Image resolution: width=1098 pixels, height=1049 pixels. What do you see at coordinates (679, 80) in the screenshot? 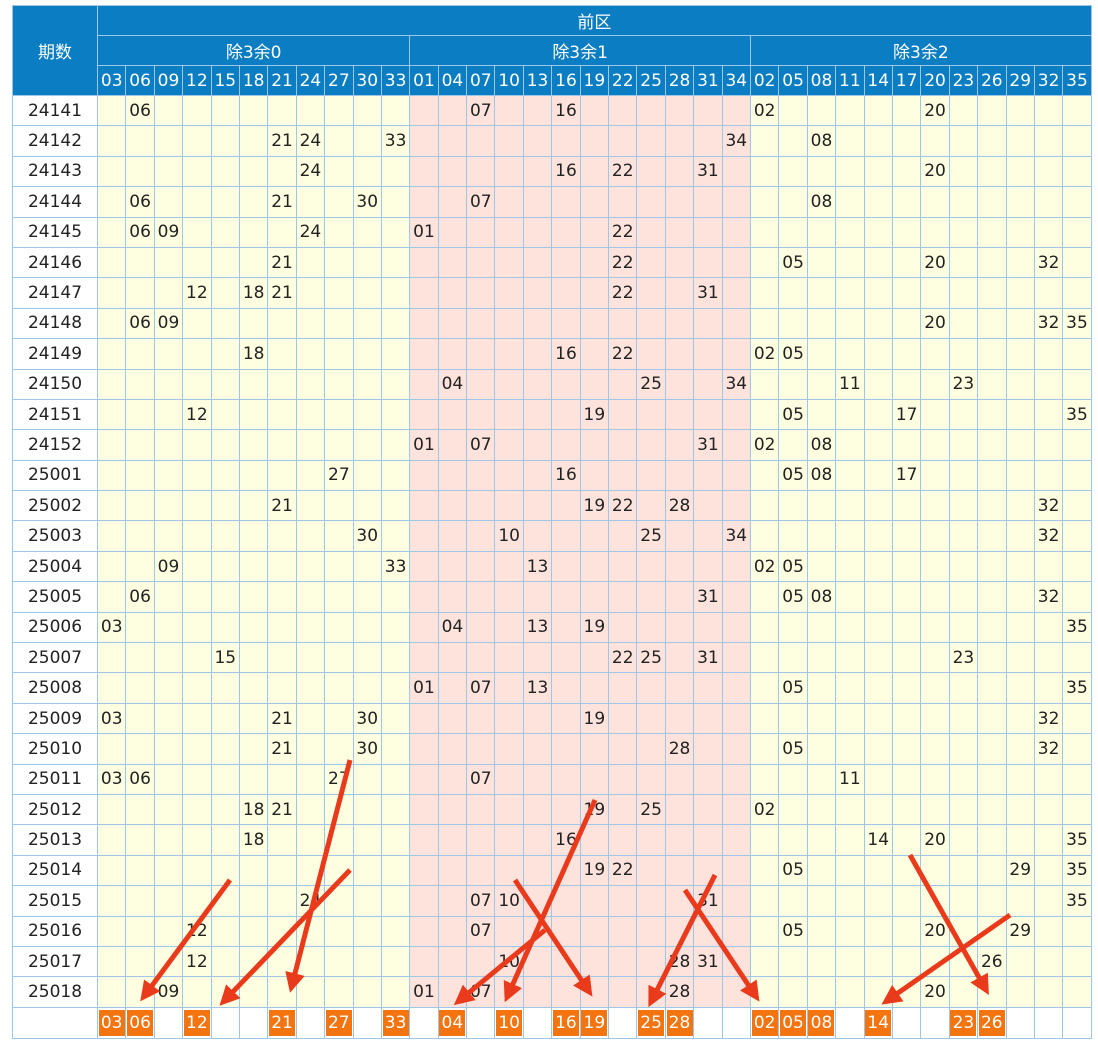
I see `number-header: 28` at bounding box center [679, 80].